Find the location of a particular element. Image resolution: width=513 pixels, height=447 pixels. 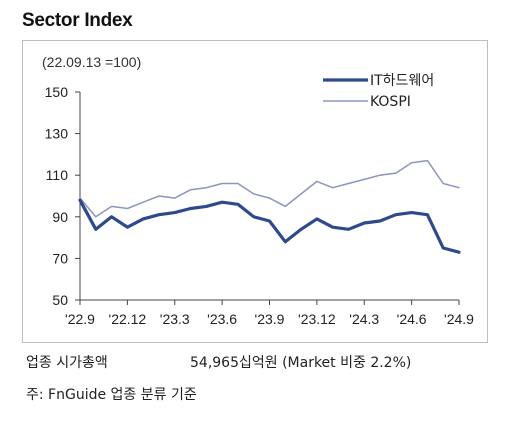

legend: IT하드웨어 KOSPI is located at coordinates (378, 91).